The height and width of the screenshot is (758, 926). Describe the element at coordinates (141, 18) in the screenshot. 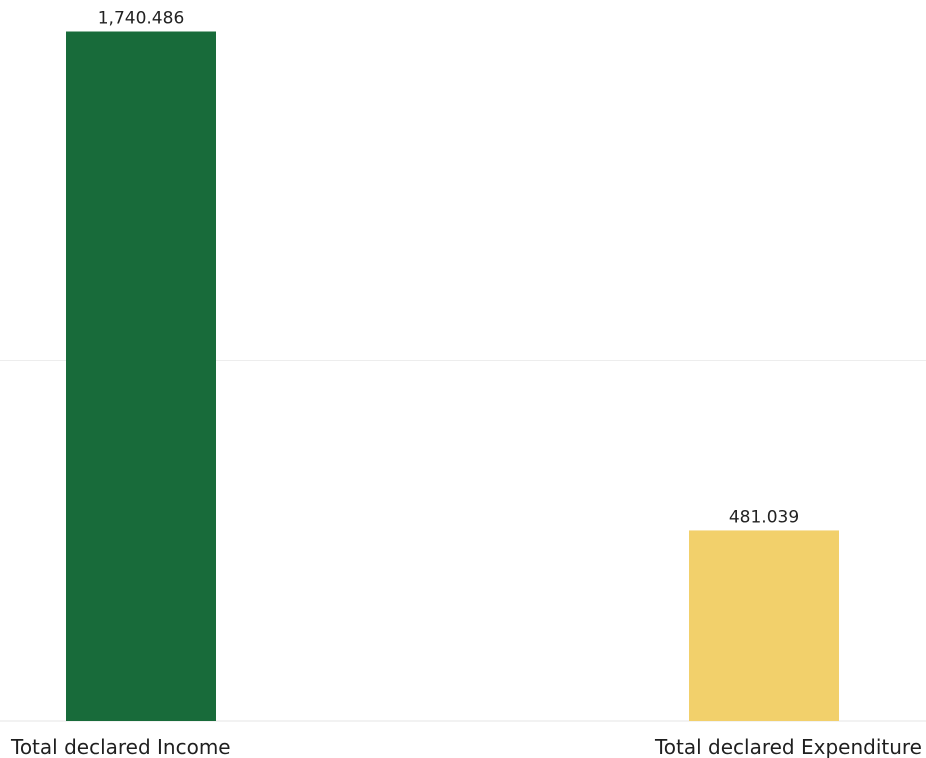

I see `value-label-income: 1,740.486` at that location.